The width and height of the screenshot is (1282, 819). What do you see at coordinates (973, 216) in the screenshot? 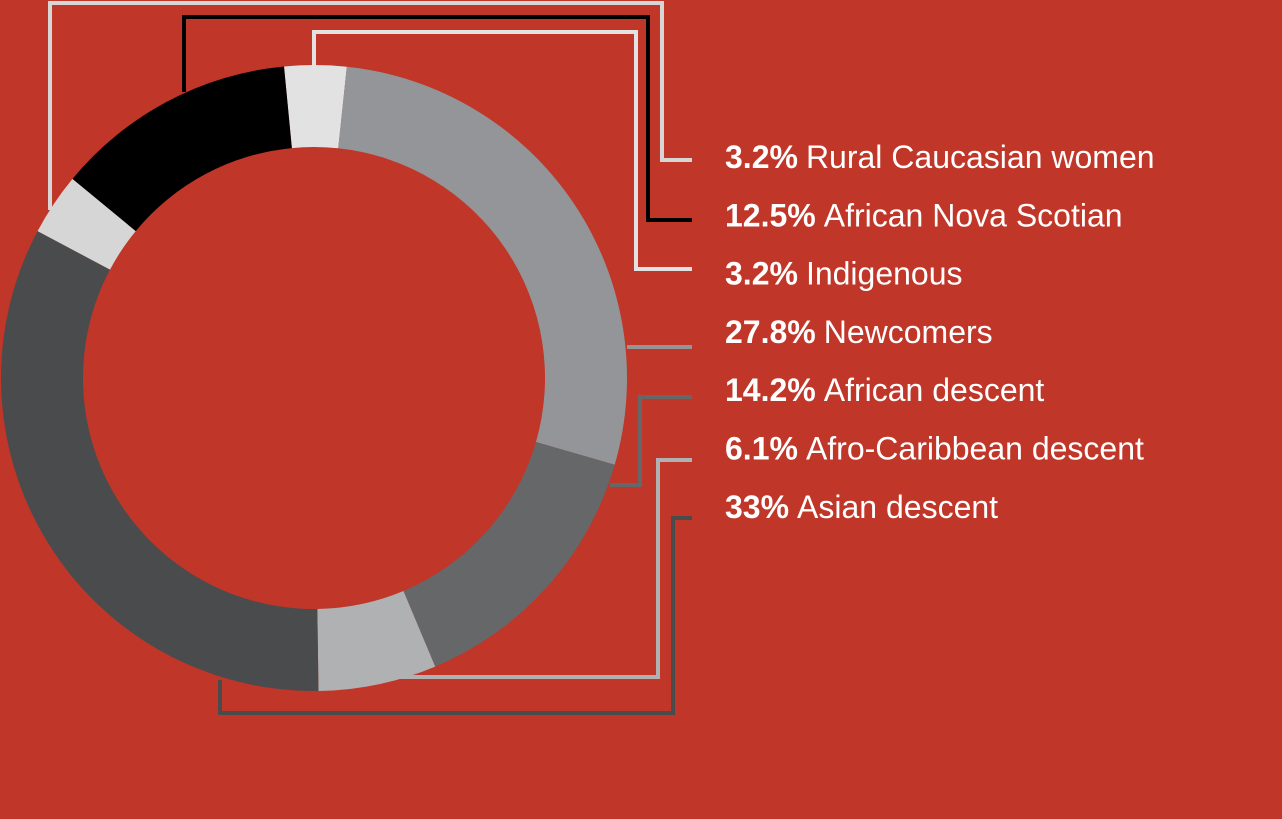
I see `legend-label: African Nova Scotian` at bounding box center [973, 216].